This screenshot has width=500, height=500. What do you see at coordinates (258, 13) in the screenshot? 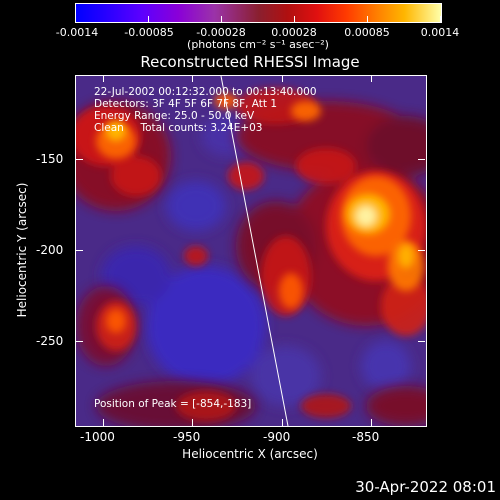
I see `colorbar` at bounding box center [258, 13].